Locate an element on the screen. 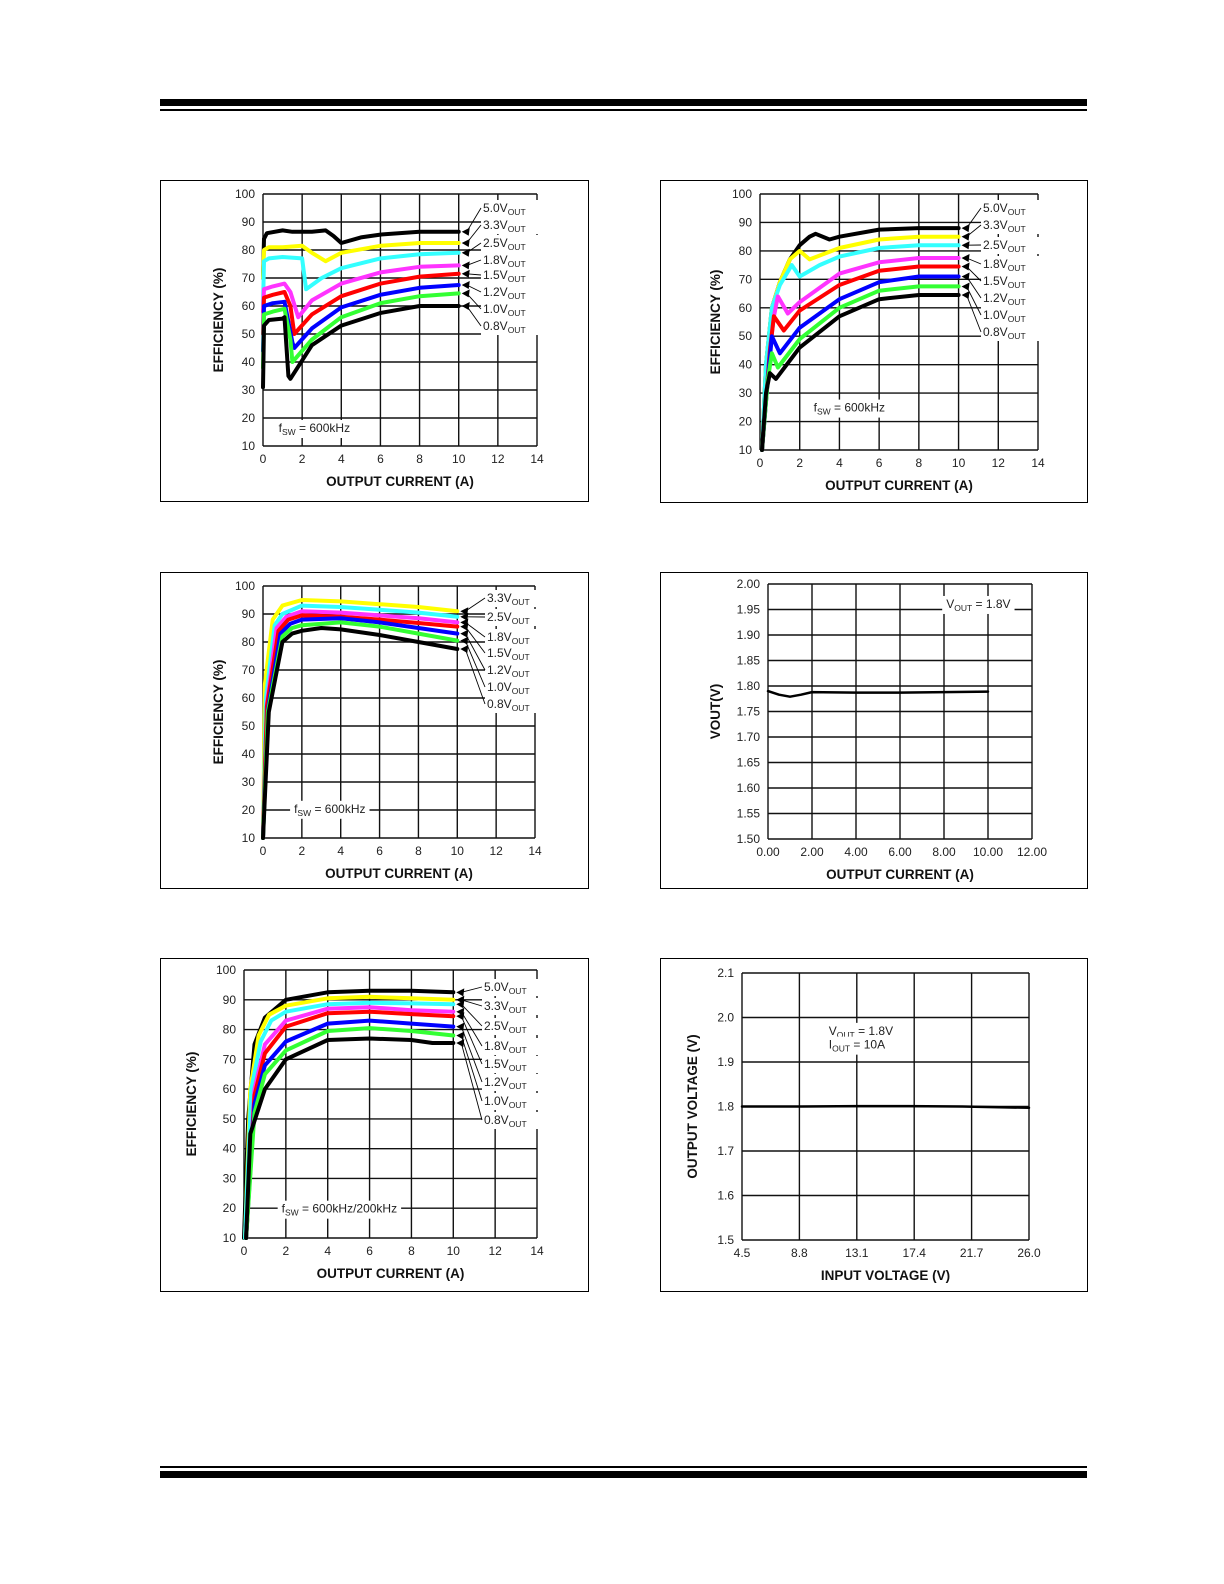 The image size is (1224, 1584). x-tick-label: 8.8 is located at coordinates (799, 1253).